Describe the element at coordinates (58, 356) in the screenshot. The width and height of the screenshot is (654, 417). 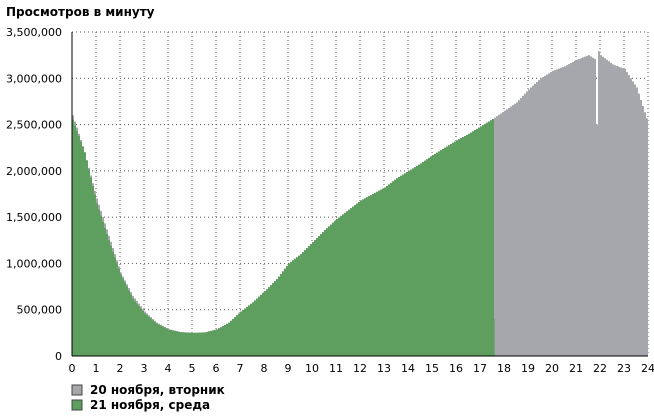
I see `y-tick-label: 0` at that location.